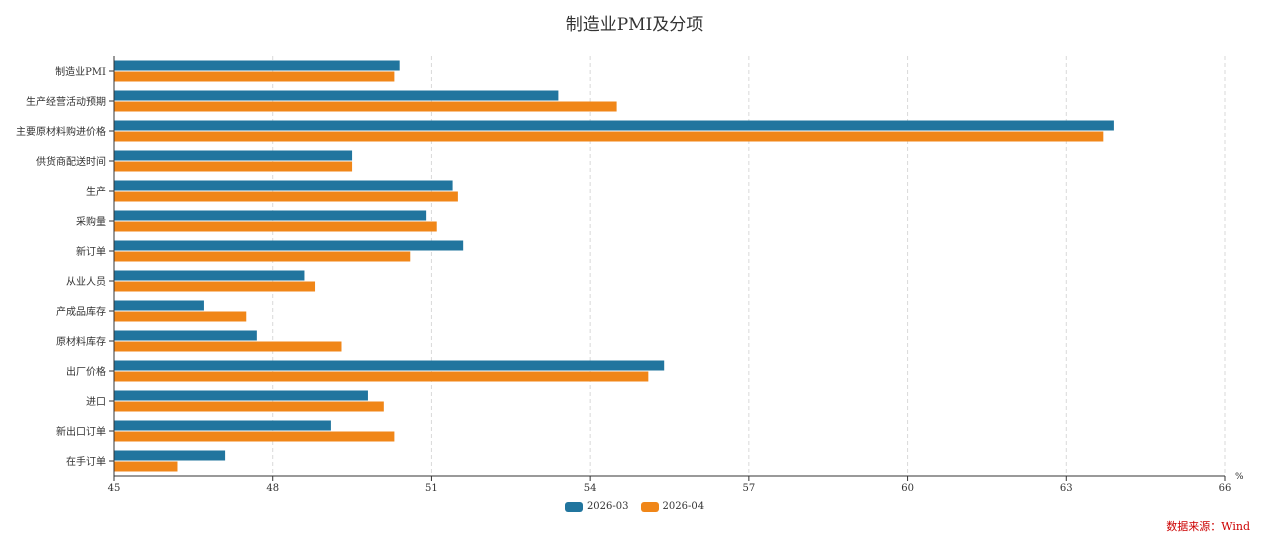 This screenshot has height=541, width=1269. Describe the element at coordinates (91, 221) in the screenshot. I see `y-category-label: 采购量` at that location.